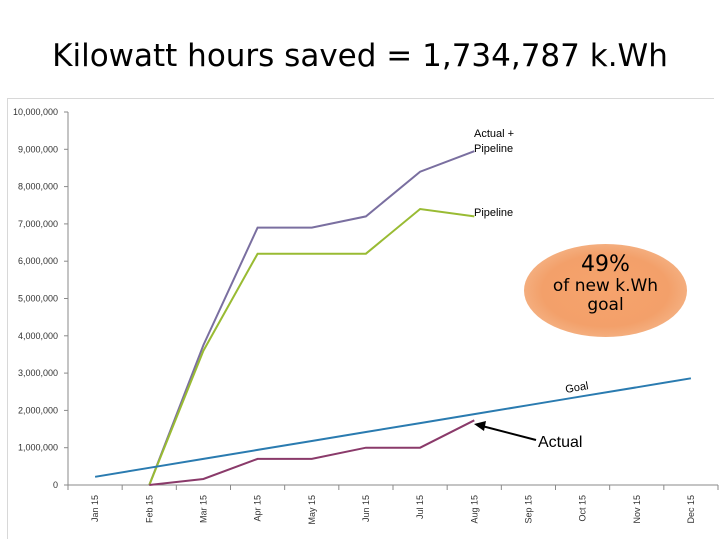 The image size is (720, 540). Describe the element at coordinates (474, 509) in the screenshot. I see `x-tick-label: Aug 15` at that location.